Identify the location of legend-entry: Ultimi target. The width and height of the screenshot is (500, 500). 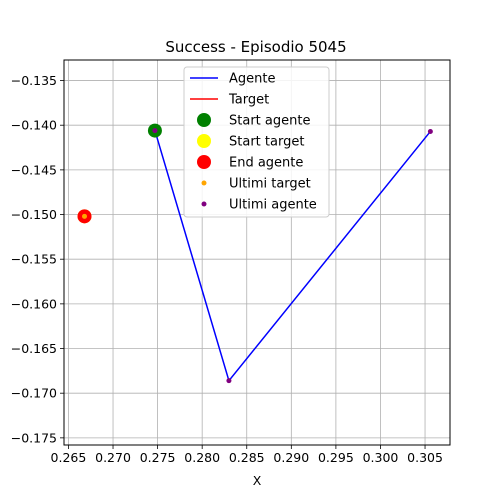
(256, 184).